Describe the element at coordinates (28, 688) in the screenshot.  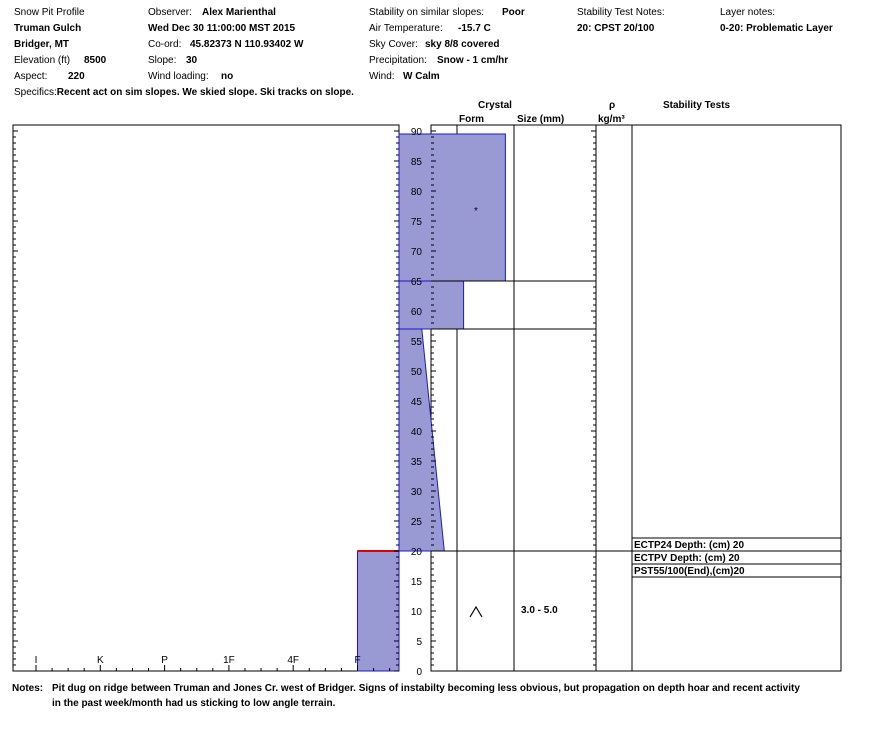
I see `notes-label: Notes:` at that location.